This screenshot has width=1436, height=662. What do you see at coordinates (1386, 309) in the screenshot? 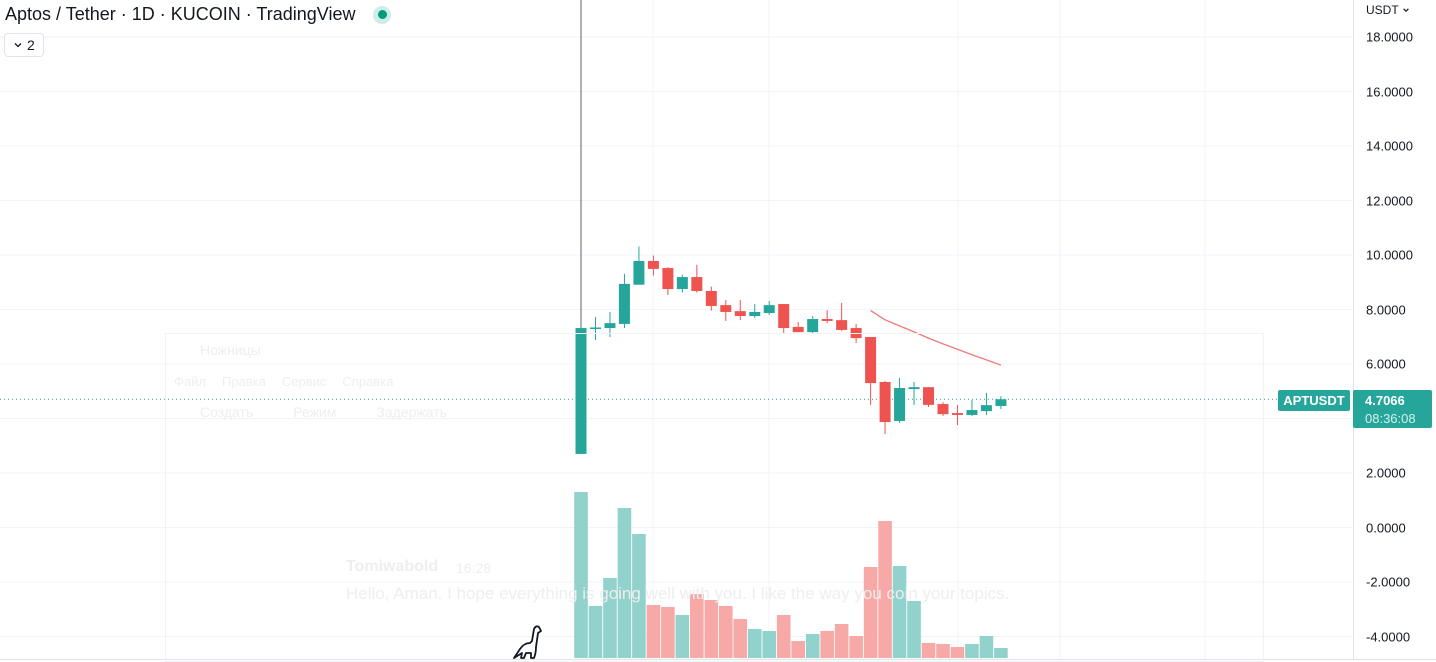
I see `price-axis-tick: 8.0000` at bounding box center [1386, 309].